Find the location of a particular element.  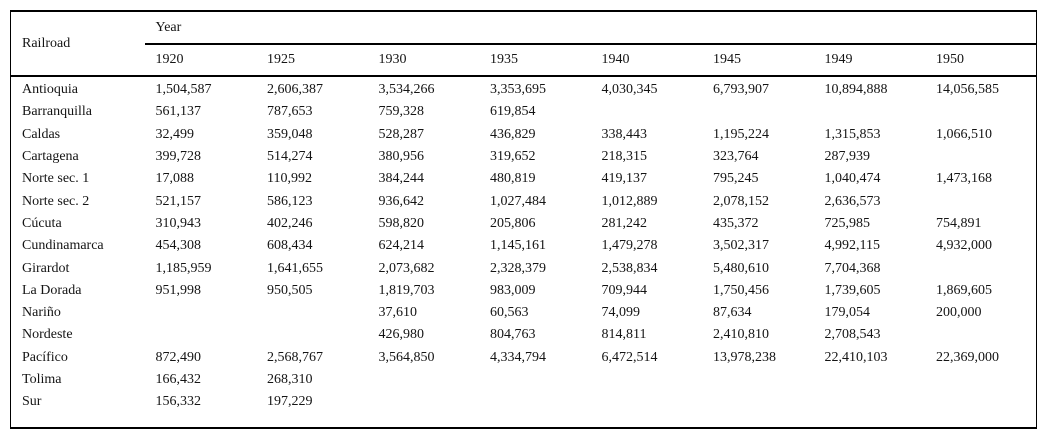

traffic-value: 598,820 is located at coordinates (401, 223).